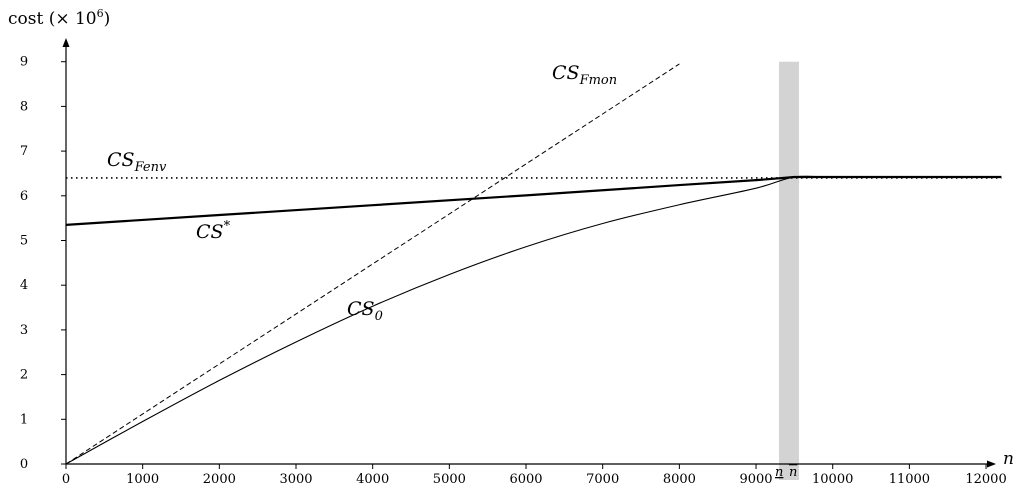 The image size is (1022, 500). What do you see at coordinates (779, 472) in the screenshot?
I see `band-label-lower: n` at bounding box center [779, 472].